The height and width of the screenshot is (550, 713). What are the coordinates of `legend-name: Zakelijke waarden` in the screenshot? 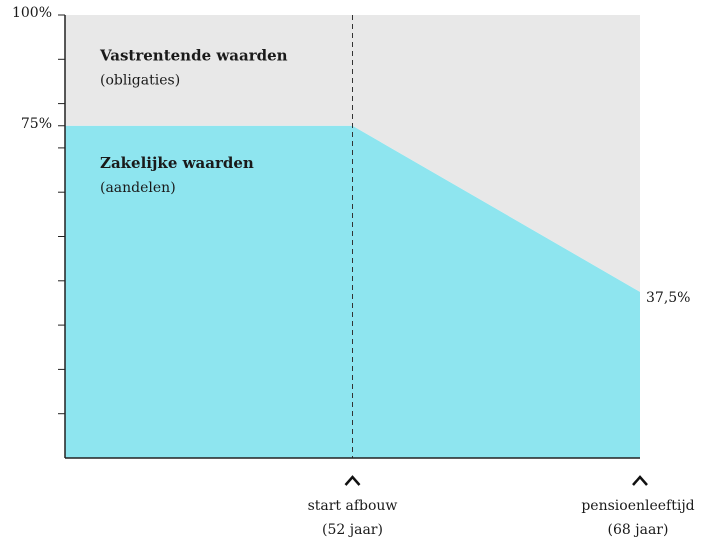 It's located at (177, 163).